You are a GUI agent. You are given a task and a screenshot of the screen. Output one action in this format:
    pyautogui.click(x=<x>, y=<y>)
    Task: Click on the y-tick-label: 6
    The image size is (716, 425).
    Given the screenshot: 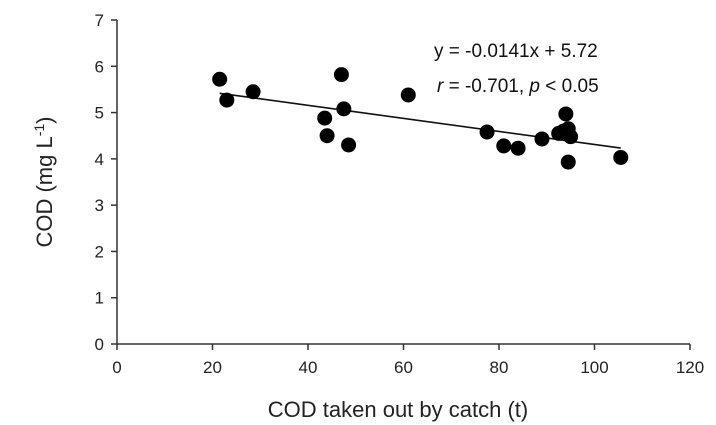 What is the action you would take?
    pyautogui.click(x=99, y=66)
    